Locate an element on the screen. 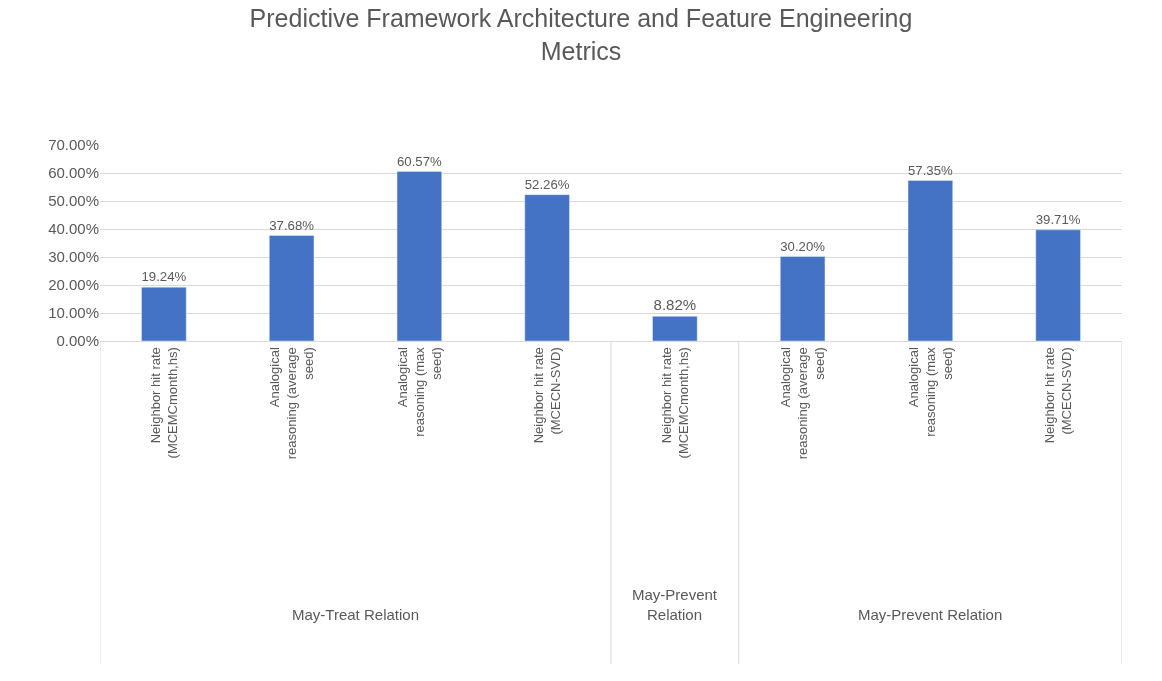 Image resolution: width=1162 pixels, height=681 pixels. data-label: 39.71% is located at coordinates (1058, 220).